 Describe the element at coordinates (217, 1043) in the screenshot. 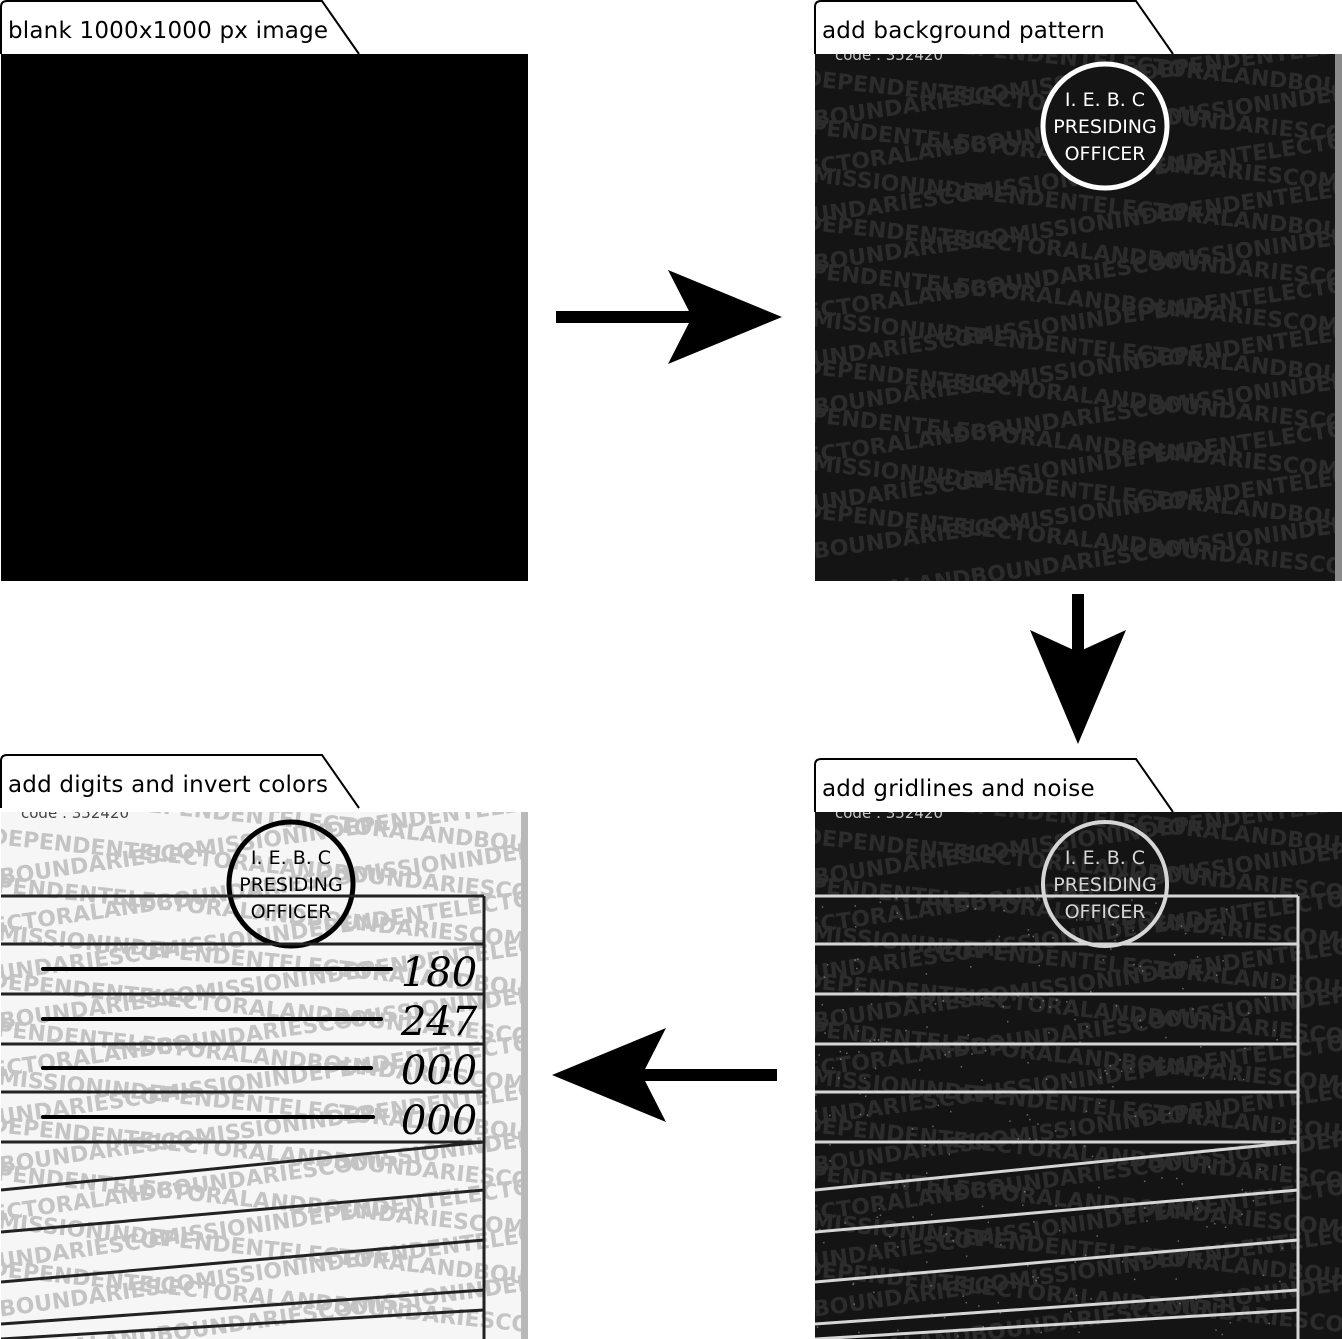

I see `strike-lines` at that location.